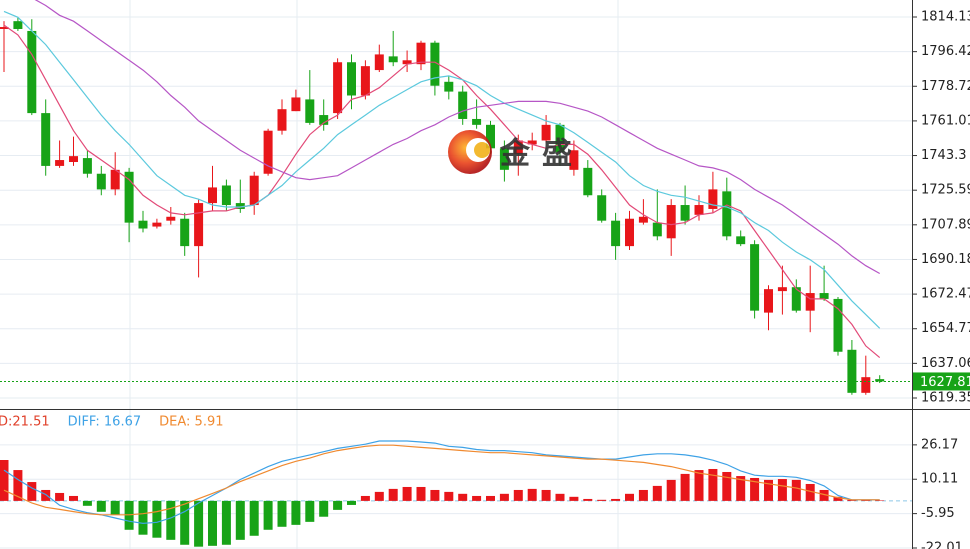  What do you see at coordinates (945, 294) in the screenshot?
I see `y-tick-label: 1672.47` at bounding box center [945, 294].